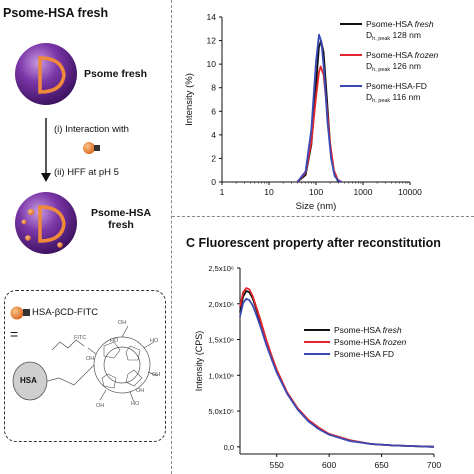  What do you see at coordinates (323, 216) in the screenshot?
I see `panel-divider-horizontal` at bounding box center [323, 216].